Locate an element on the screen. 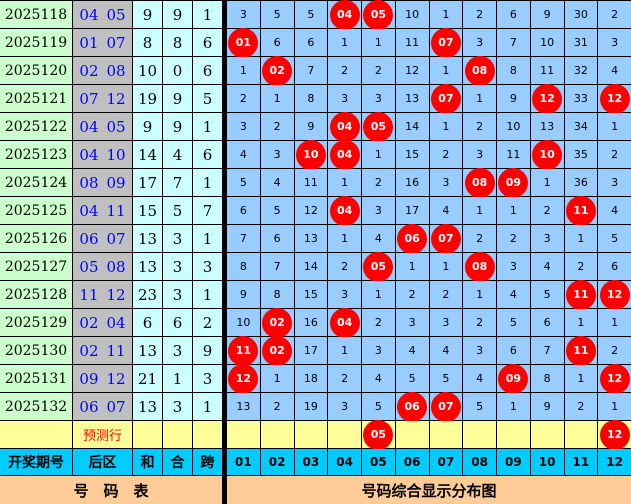 The width and height of the screenshot is (631, 504). kua-cell: 9 is located at coordinates (207, 350).